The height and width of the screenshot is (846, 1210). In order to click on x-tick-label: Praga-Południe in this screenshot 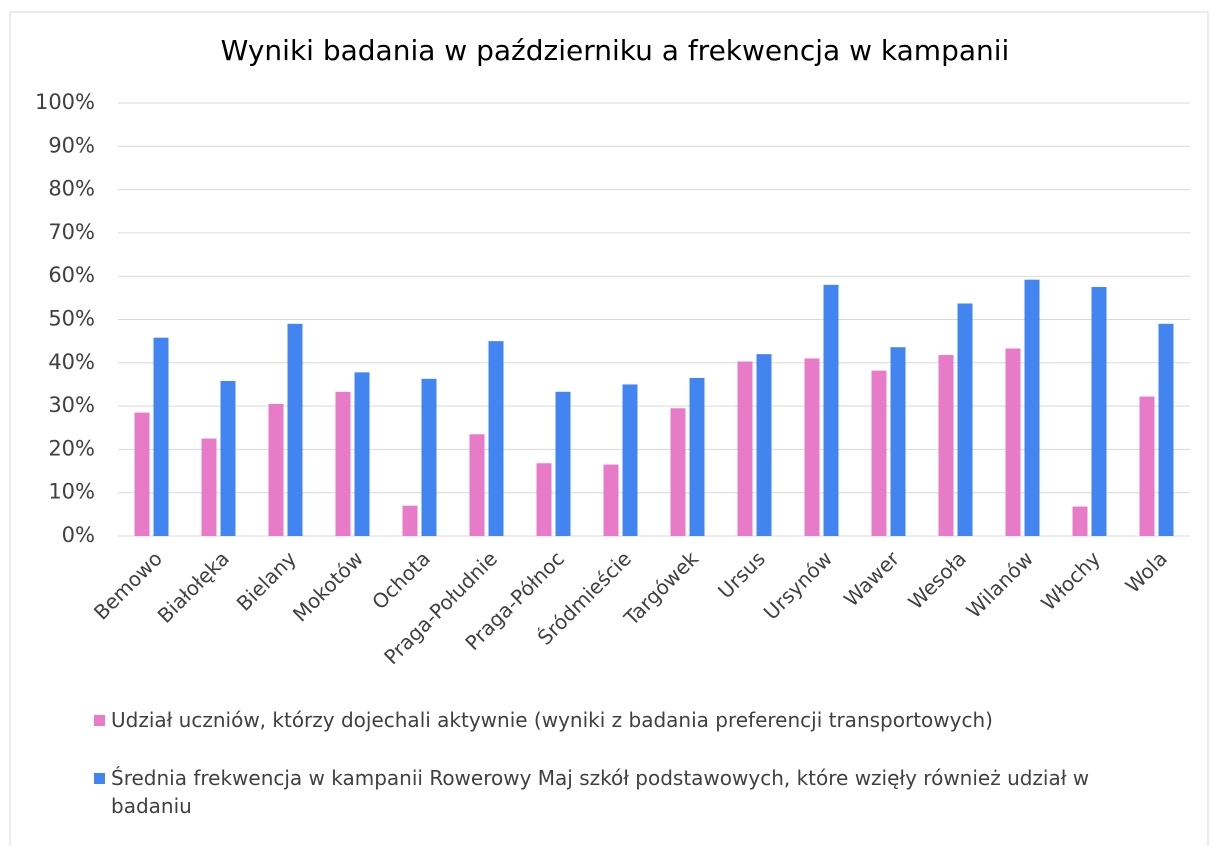, I will do `click(440, 607)`.